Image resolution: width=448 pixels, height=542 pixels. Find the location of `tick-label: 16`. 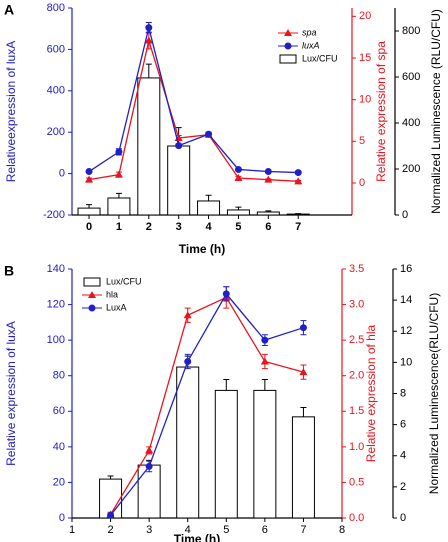

tick-label: 16 is located at coordinates (406, 269).